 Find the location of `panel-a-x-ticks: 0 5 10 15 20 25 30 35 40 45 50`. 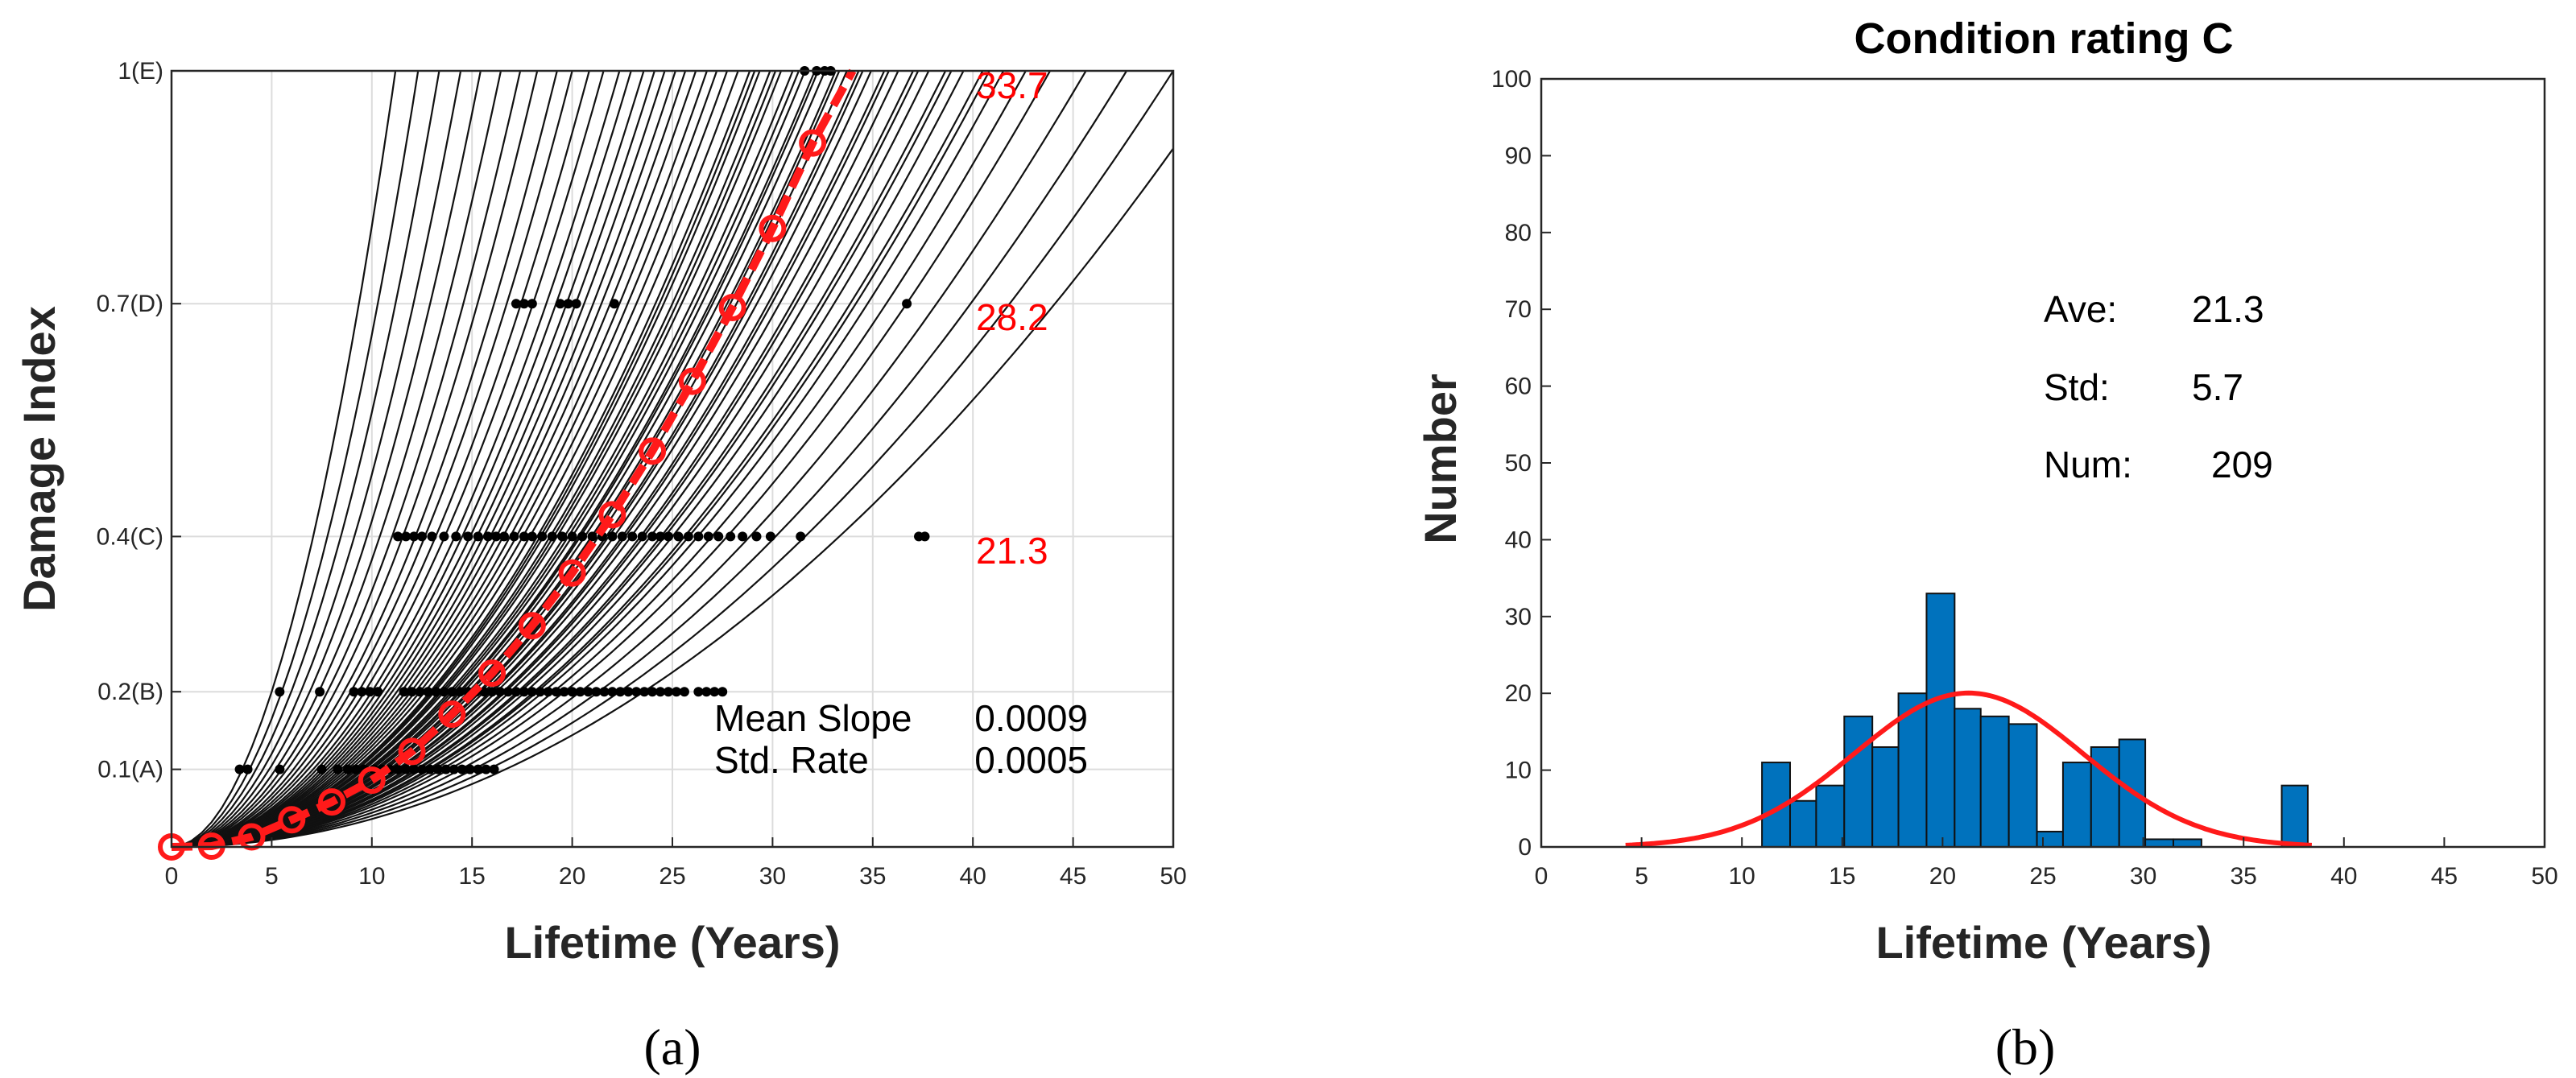

panel-a-x-ticks: 0 5 10 15 20 25 30 35 40 45 50 is located at coordinates (676, 863).